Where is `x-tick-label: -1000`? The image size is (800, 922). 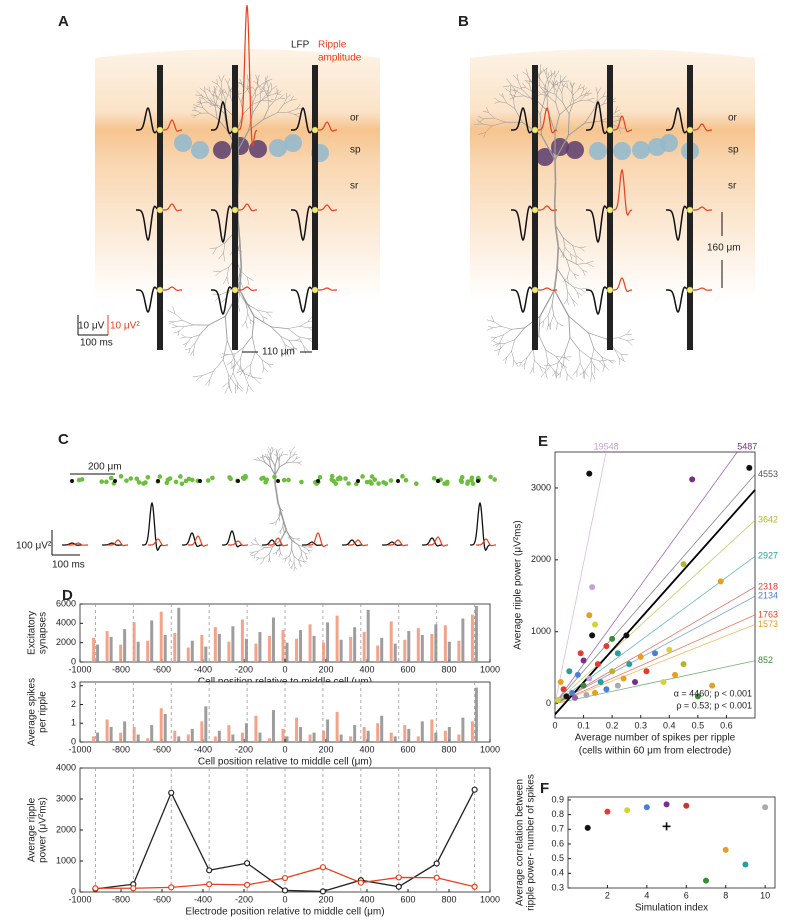
x-tick-label: -1000 is located at coordinates (79, 899).